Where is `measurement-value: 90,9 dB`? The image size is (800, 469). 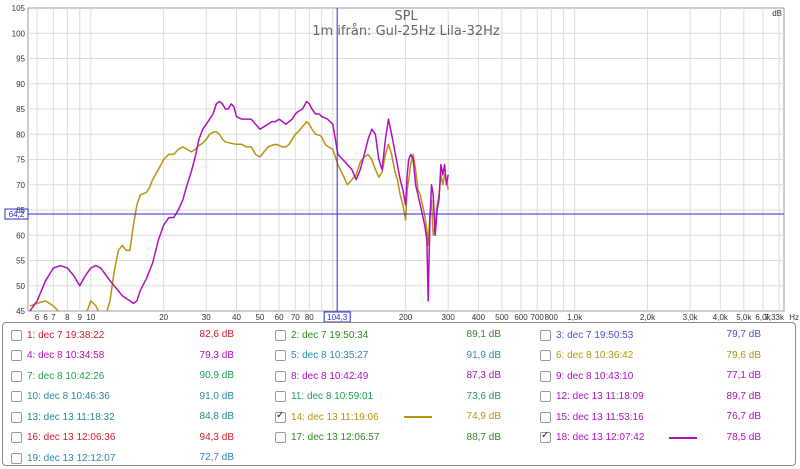 measurement-value: 90,9 dB is located at coordinates (216, 375).